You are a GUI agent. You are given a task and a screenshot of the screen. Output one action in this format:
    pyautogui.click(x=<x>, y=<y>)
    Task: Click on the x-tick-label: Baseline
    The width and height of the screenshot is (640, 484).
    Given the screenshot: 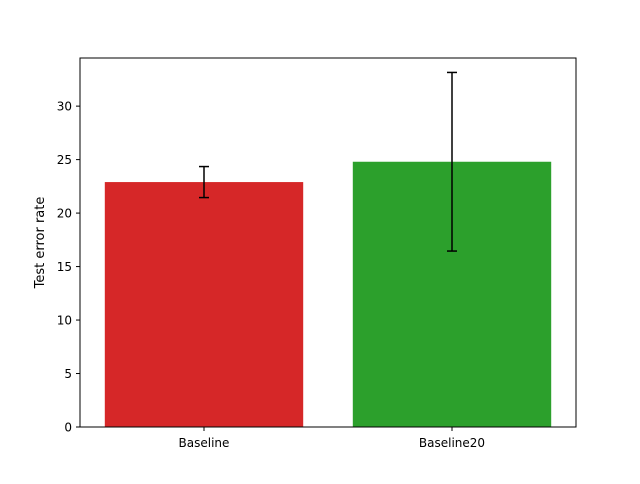 What is the action you would take?
    pyautogui.click(x=204, y=443)
    